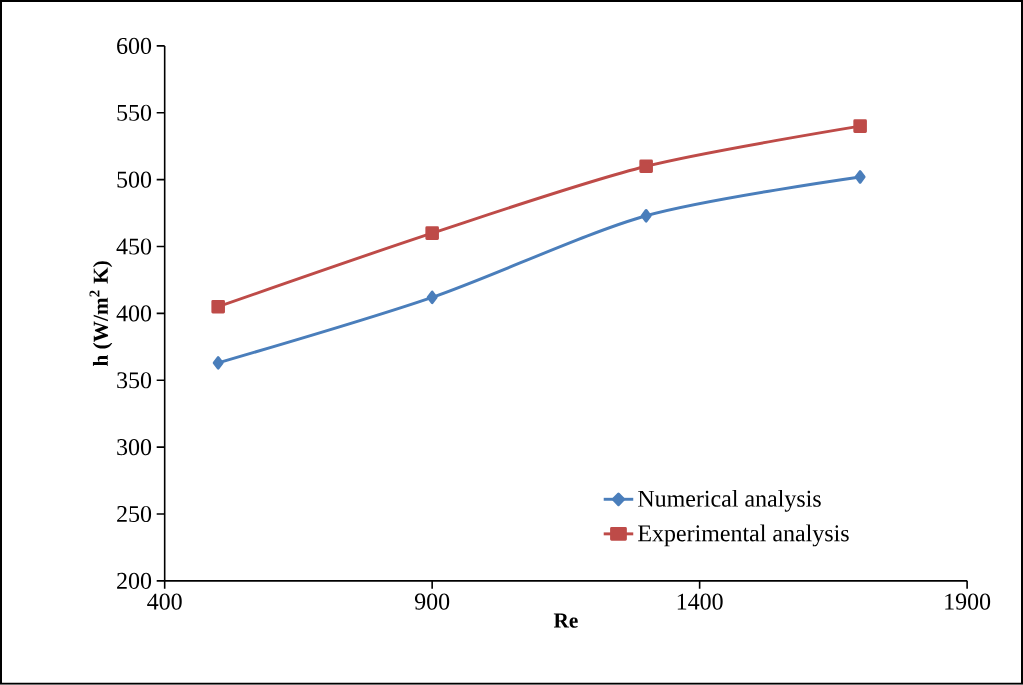 The image size is (1023, 685). What do you see at coordinates (134, 113) in the screenshot?
I see `y-tick-label: 550` at bounding box center [134, 113].